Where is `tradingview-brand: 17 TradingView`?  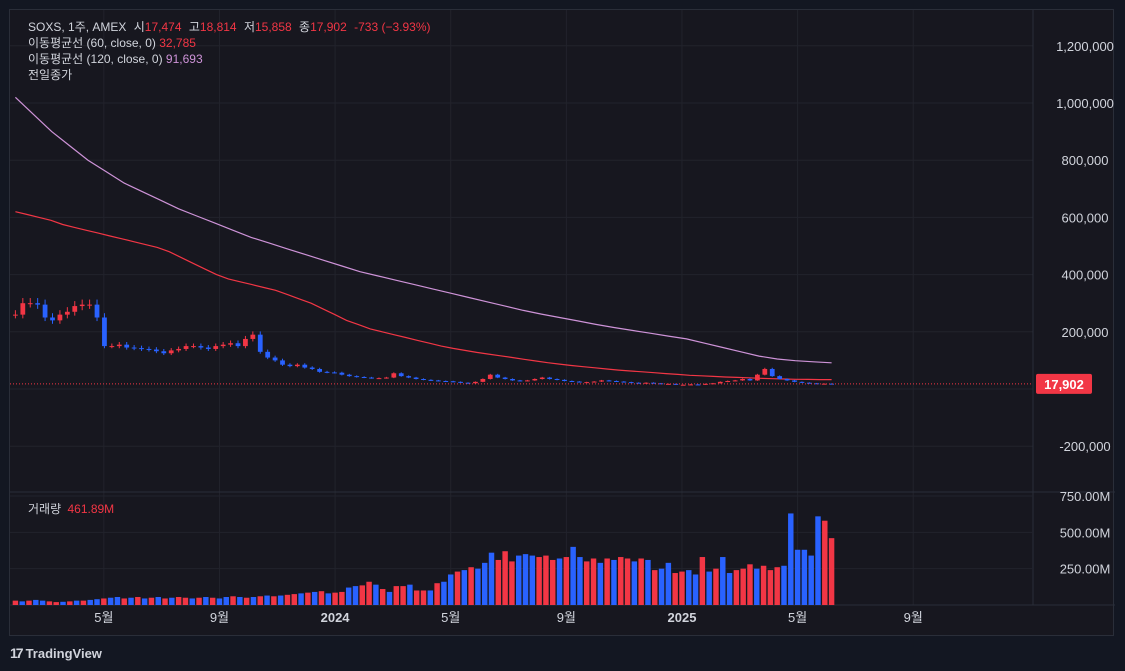 tradingview-brand: 17 TradingView is located at coordinates (56, 653).